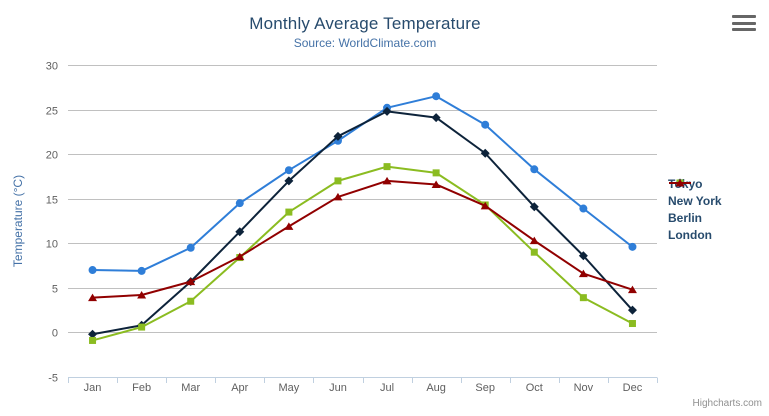 The width and height of the screenshot is (769, 416). Describe the element at coordinates (289, 181) in the screenshot. I see `point-new-york-may` at that location.